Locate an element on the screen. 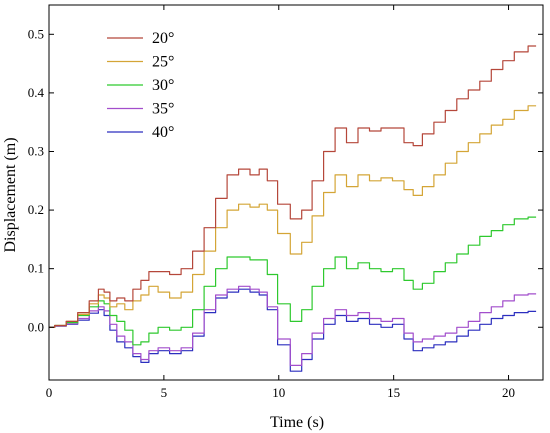 Image resolution: width=550 pixels, height=433 pixels. y-tick-label: 0.1 is located at coordinates (36, 268).